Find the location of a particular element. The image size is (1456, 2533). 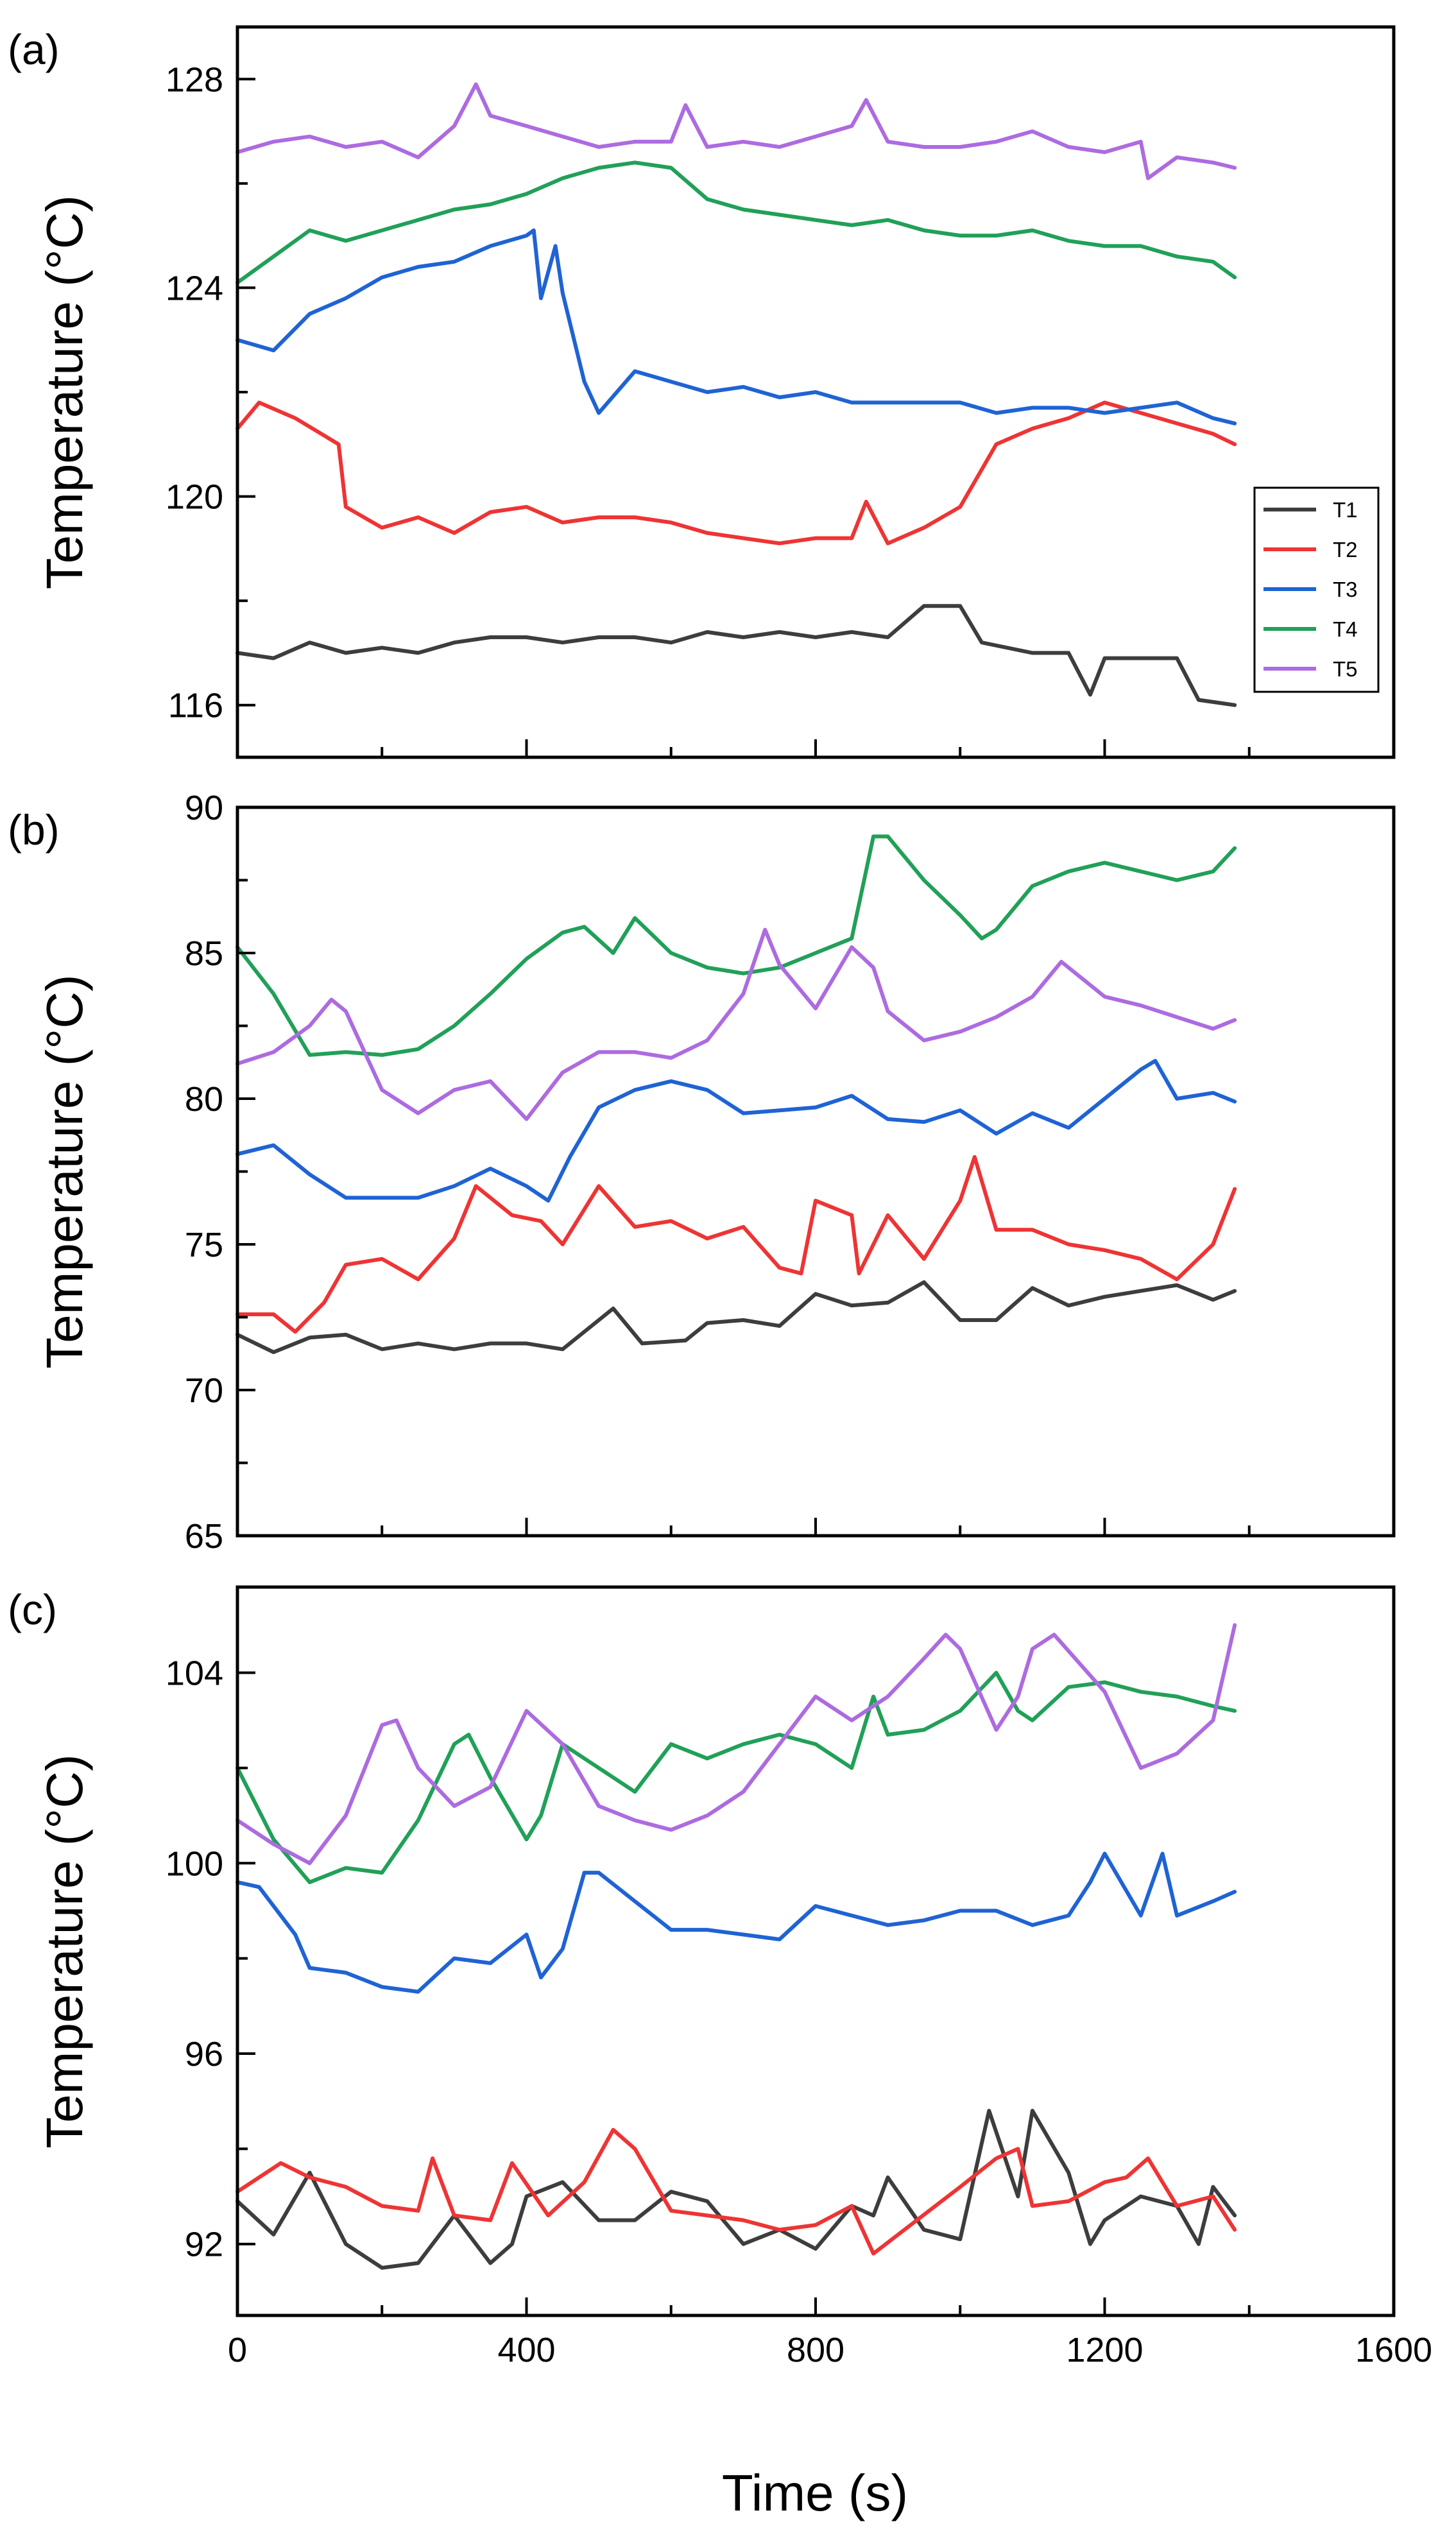

x-axis-title: Time (s) is located at coordinates (815, 2492).